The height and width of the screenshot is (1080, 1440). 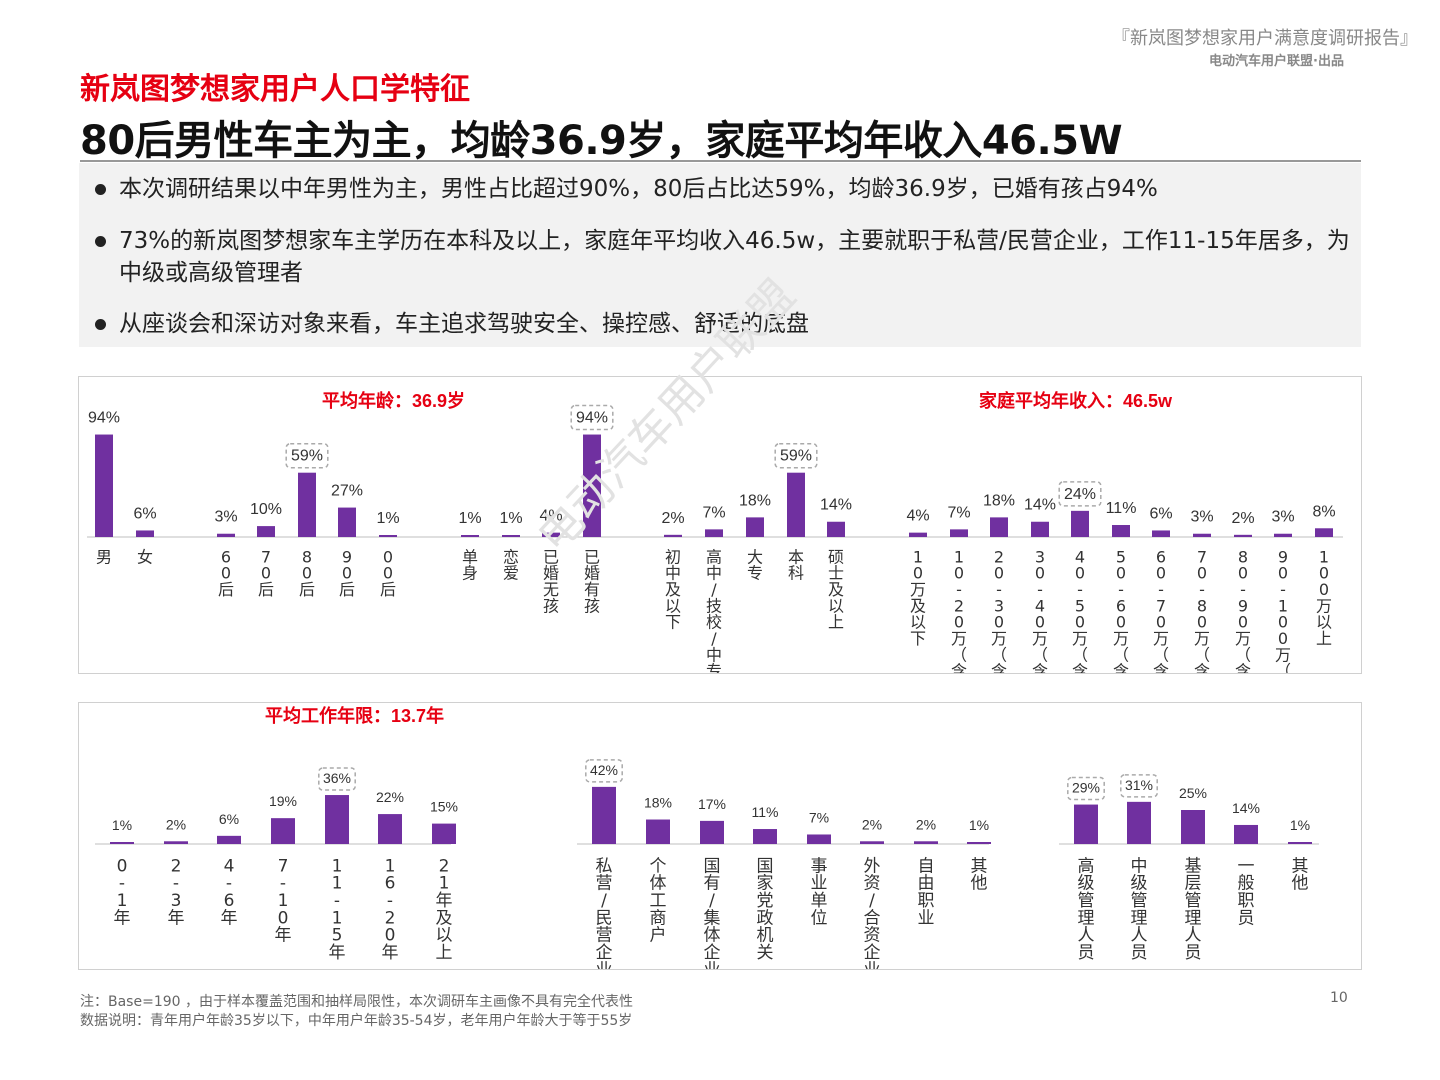 What do you see at coordinates (1323, 511) in the screenshot?
I see `data-label: 8%` at bounding box center [1323, 511].